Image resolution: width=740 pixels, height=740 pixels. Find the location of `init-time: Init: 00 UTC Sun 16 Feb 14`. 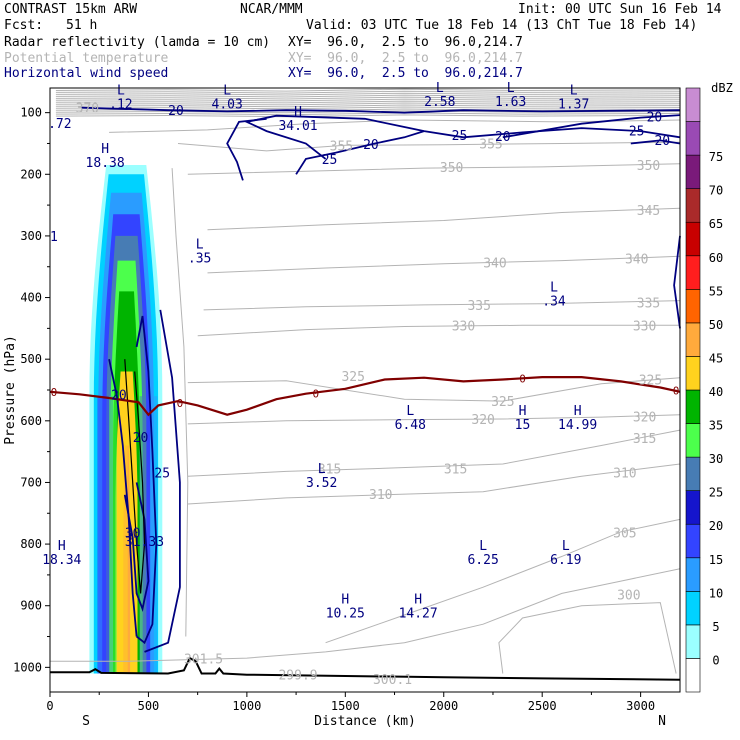

init-time: Init: 00 UTC Sun 16 Feb 14 is located at coordinates (620, 9).